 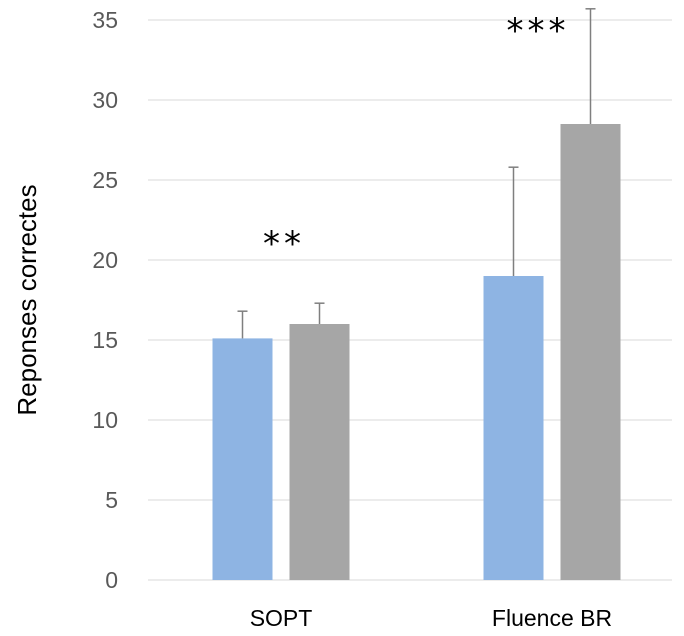 I want to click on x-category-label: SOPT, so click(x=281, y=618).